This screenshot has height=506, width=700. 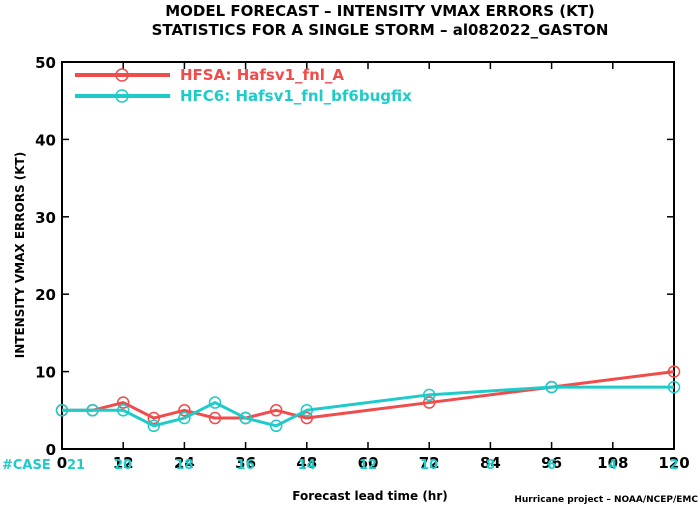 What do you see at coordinates (490, 465) in the screenshot?
I see `case-count: 8` at bounding box center [490, 465].